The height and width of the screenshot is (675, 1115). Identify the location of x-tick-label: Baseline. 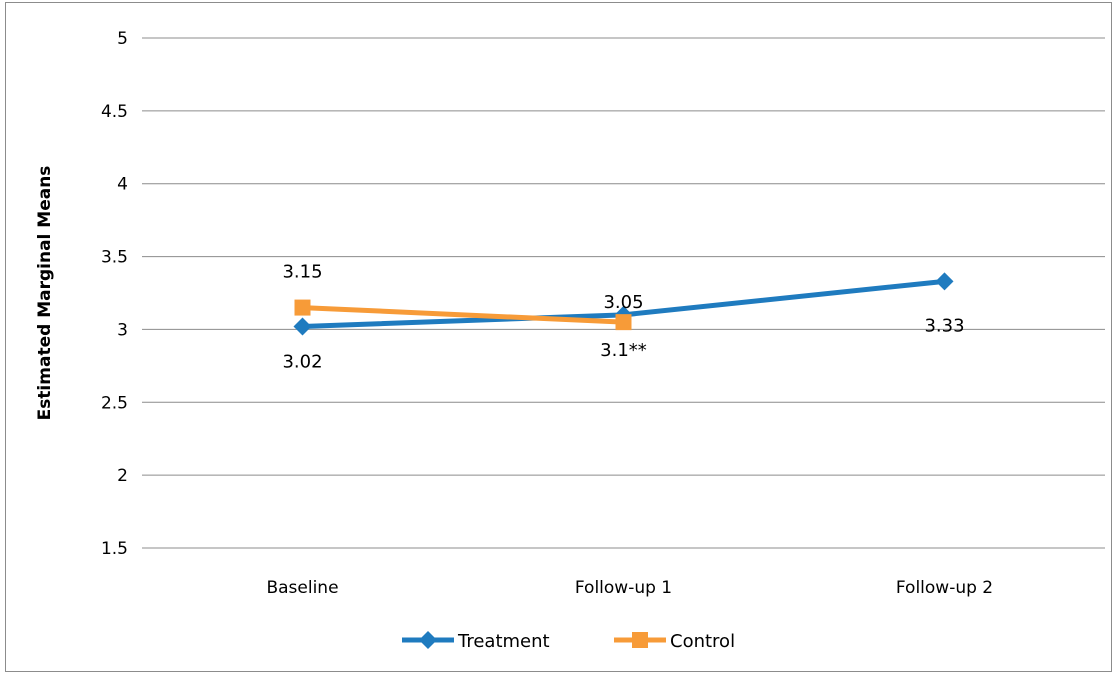
(302, 588).